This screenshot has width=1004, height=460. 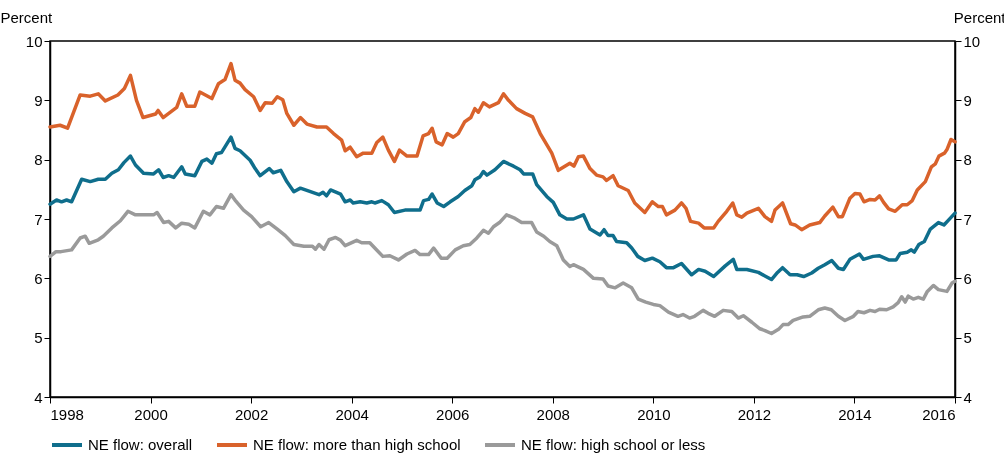 I want to click on y-tick-label: 10, so click(x=34, y=41).